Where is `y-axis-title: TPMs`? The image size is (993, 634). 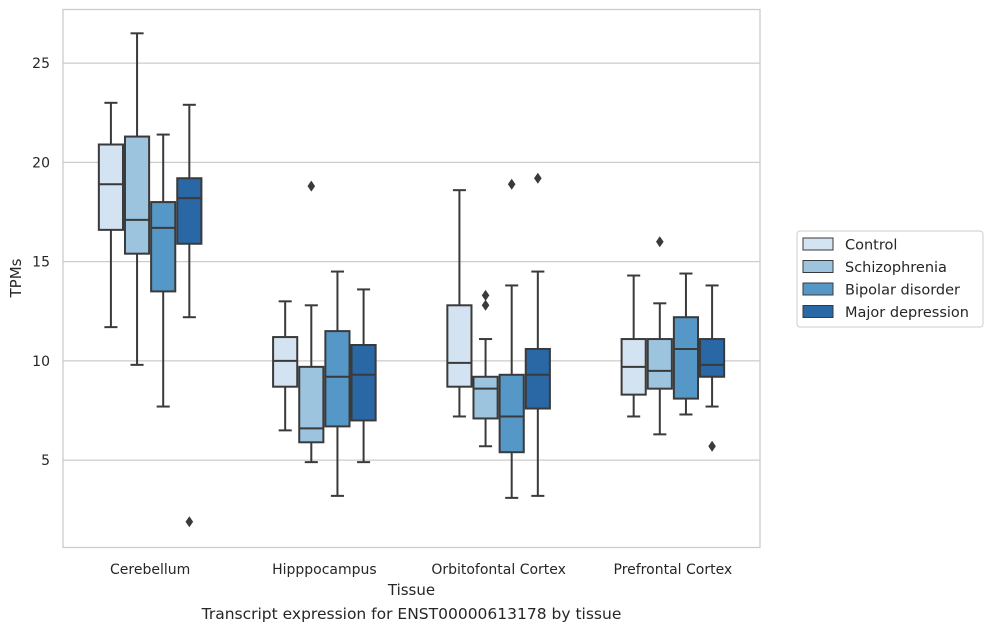 y-axis-title: TPMs is located at coordinates (16, 278).